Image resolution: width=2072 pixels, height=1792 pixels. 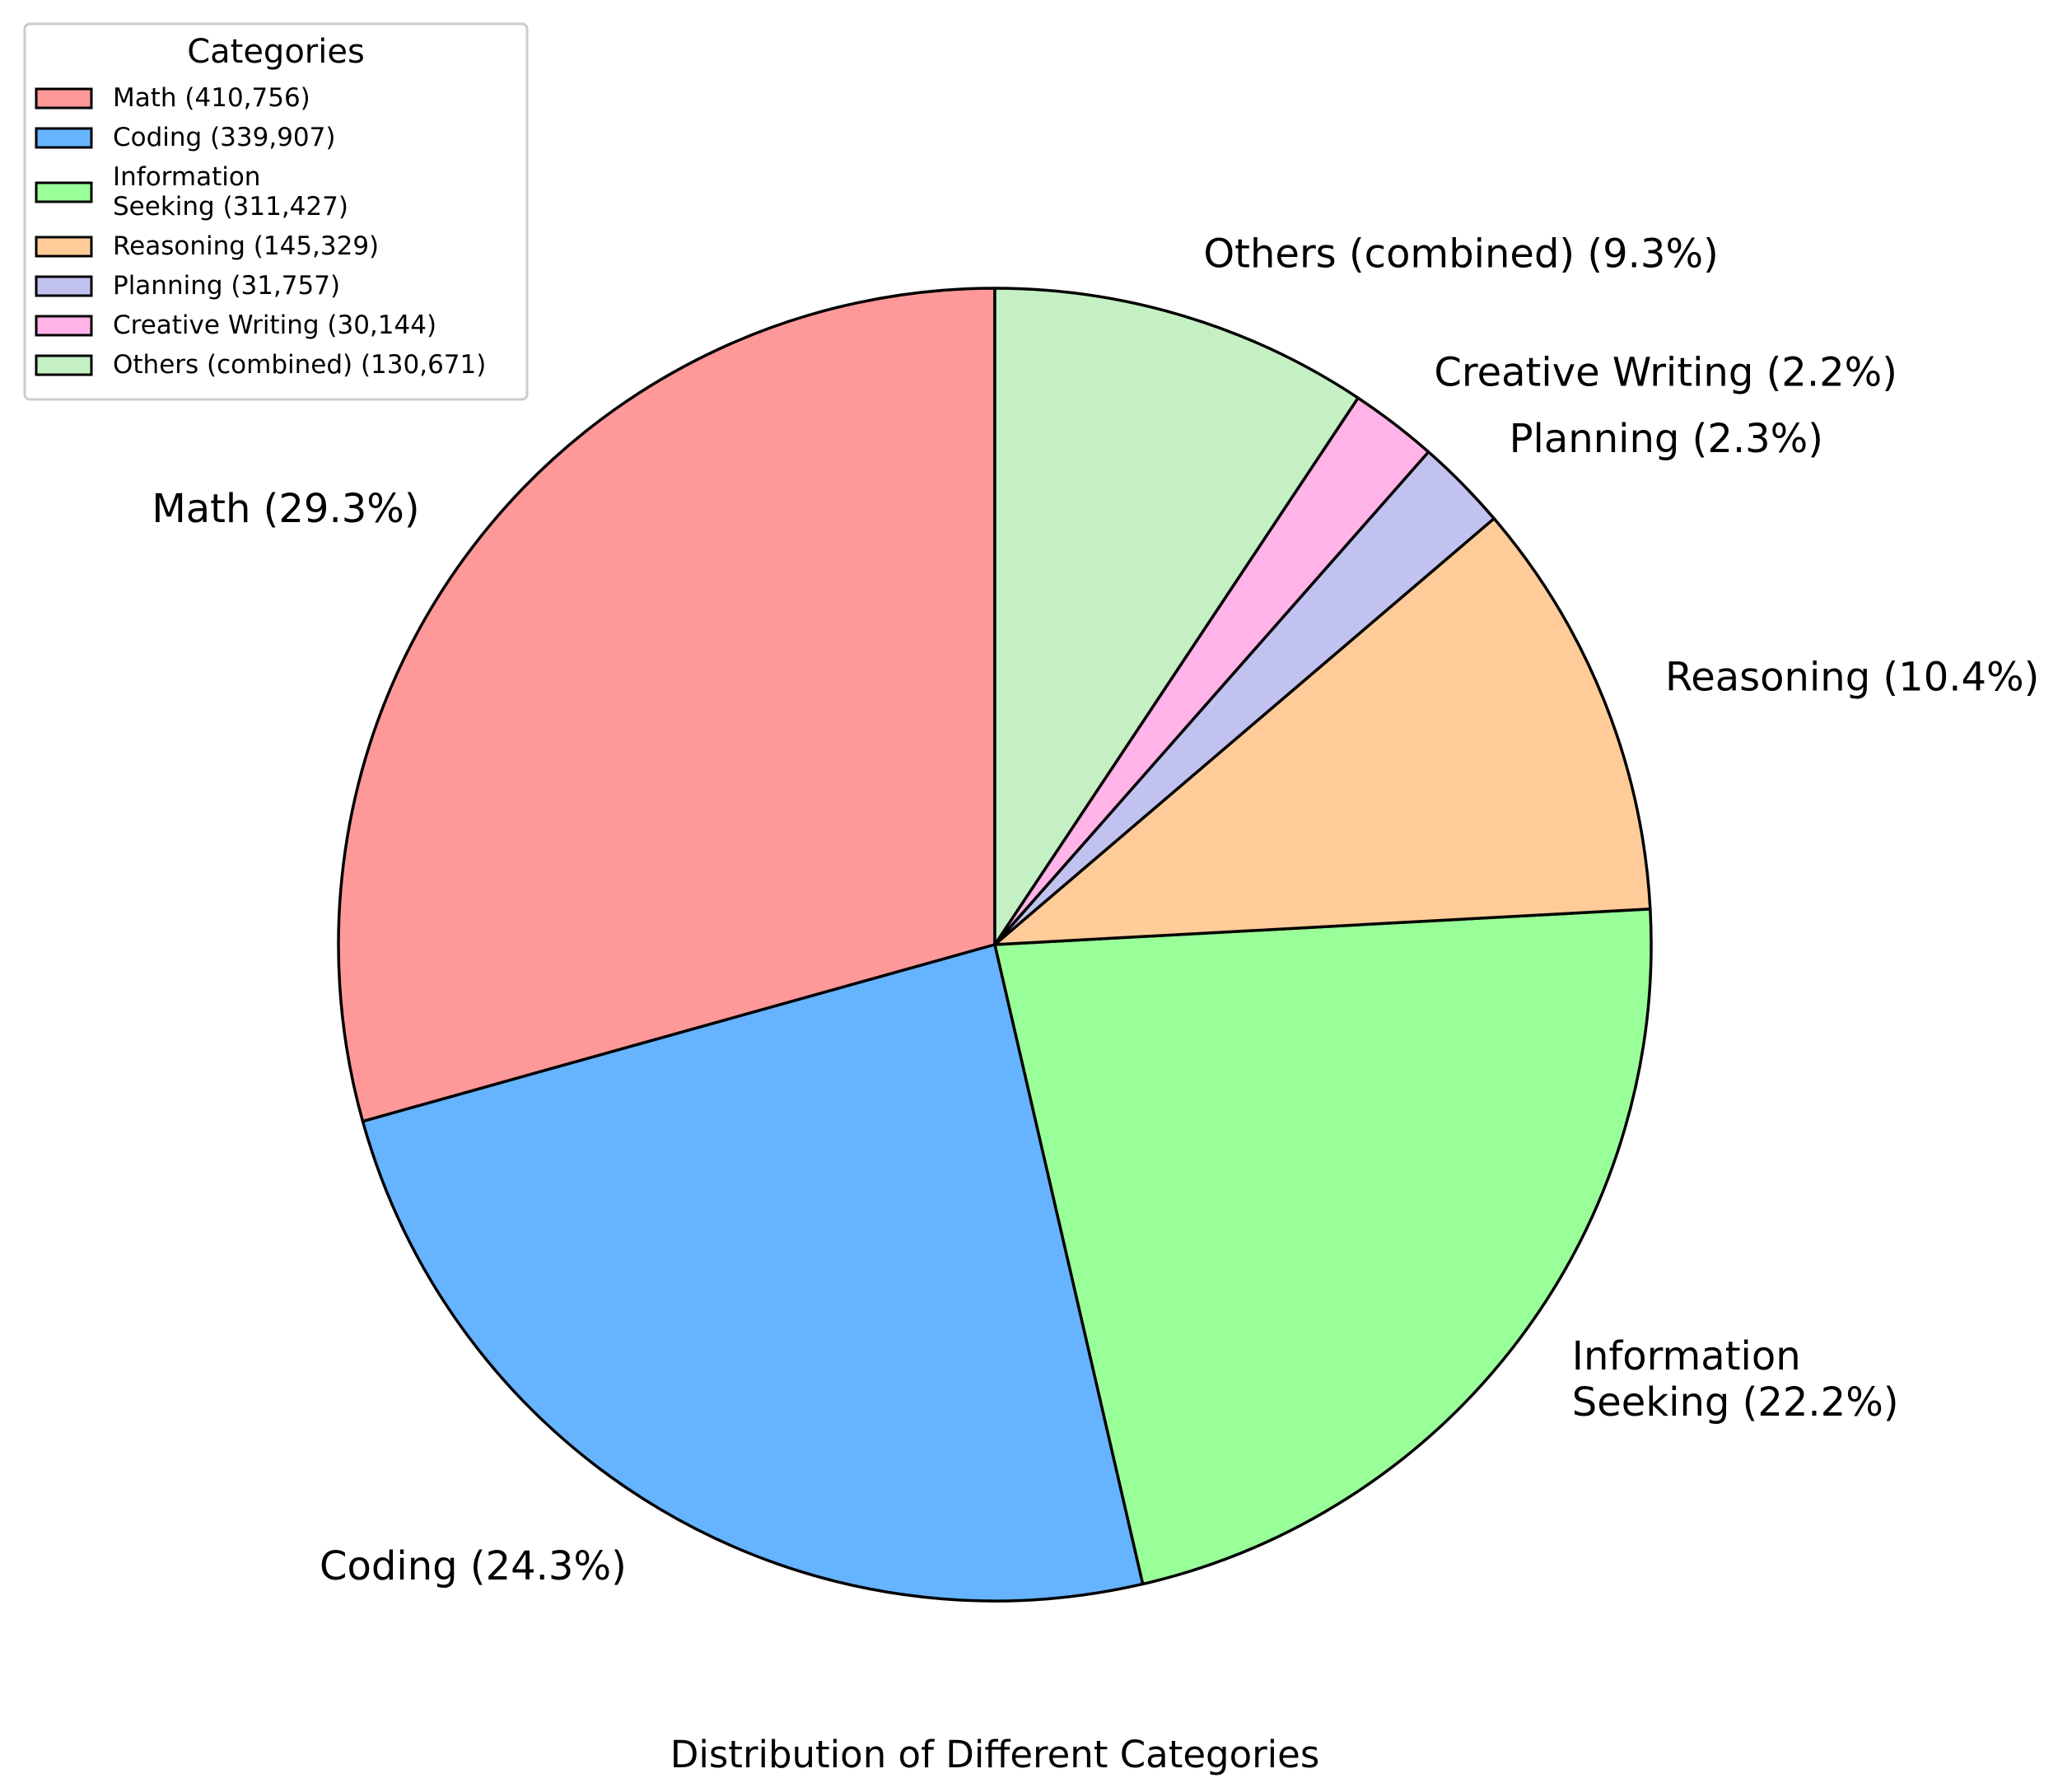 I want to click on slice-label-line: Planning (2.3%), so click(x=1666, y=439).